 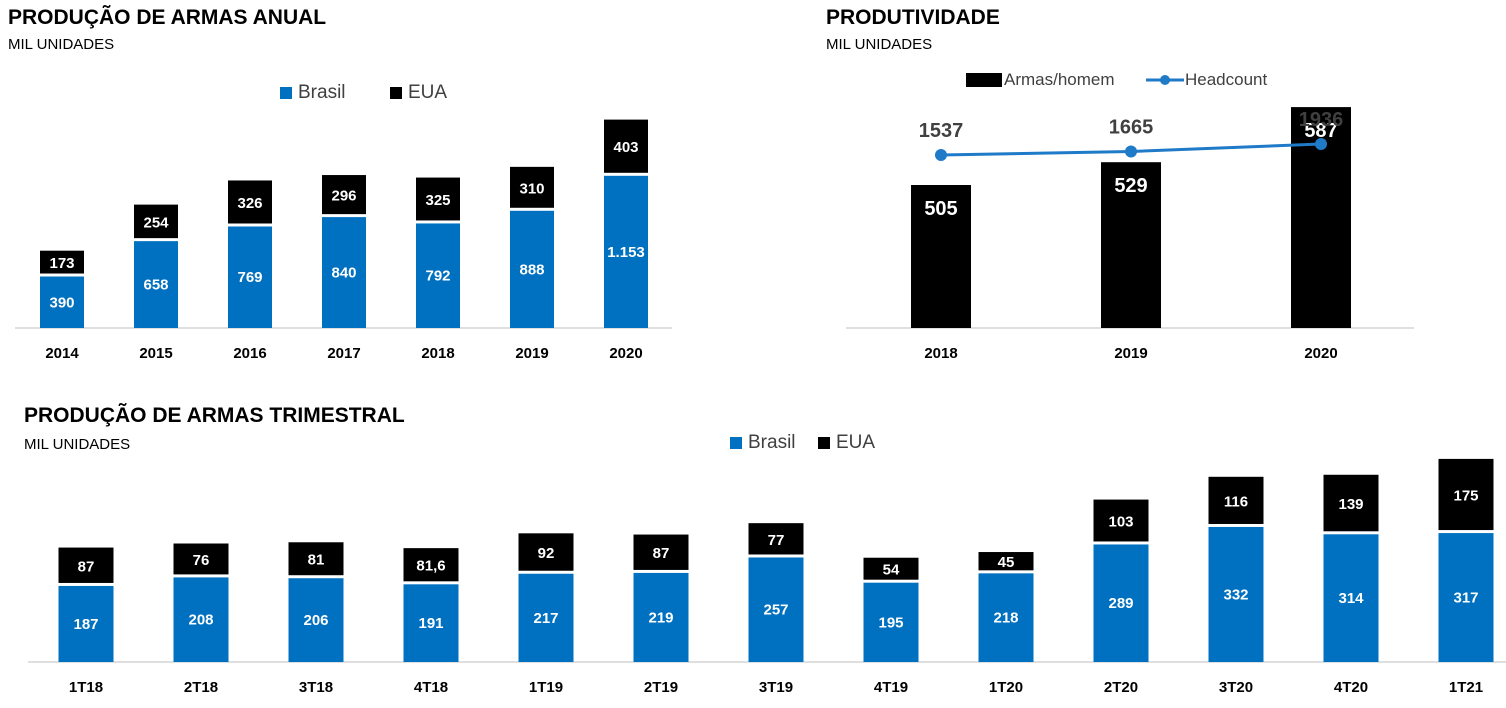 I want to click on quarterly-bar-eua-2t20, so click(x=1121, y=520).